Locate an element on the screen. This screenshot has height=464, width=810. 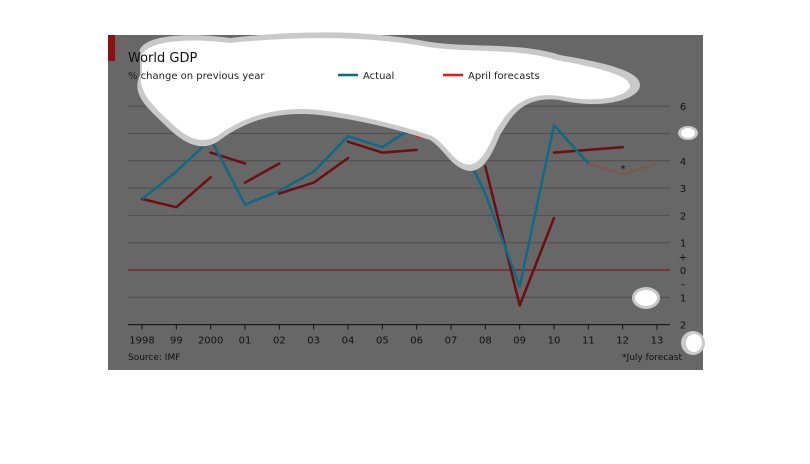
x-tick-label: 1998 is located at coordinates (141, 341).